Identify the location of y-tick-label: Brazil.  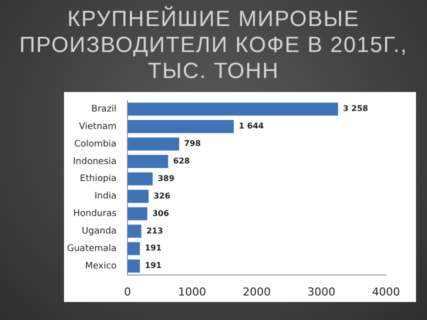
(104, 109).